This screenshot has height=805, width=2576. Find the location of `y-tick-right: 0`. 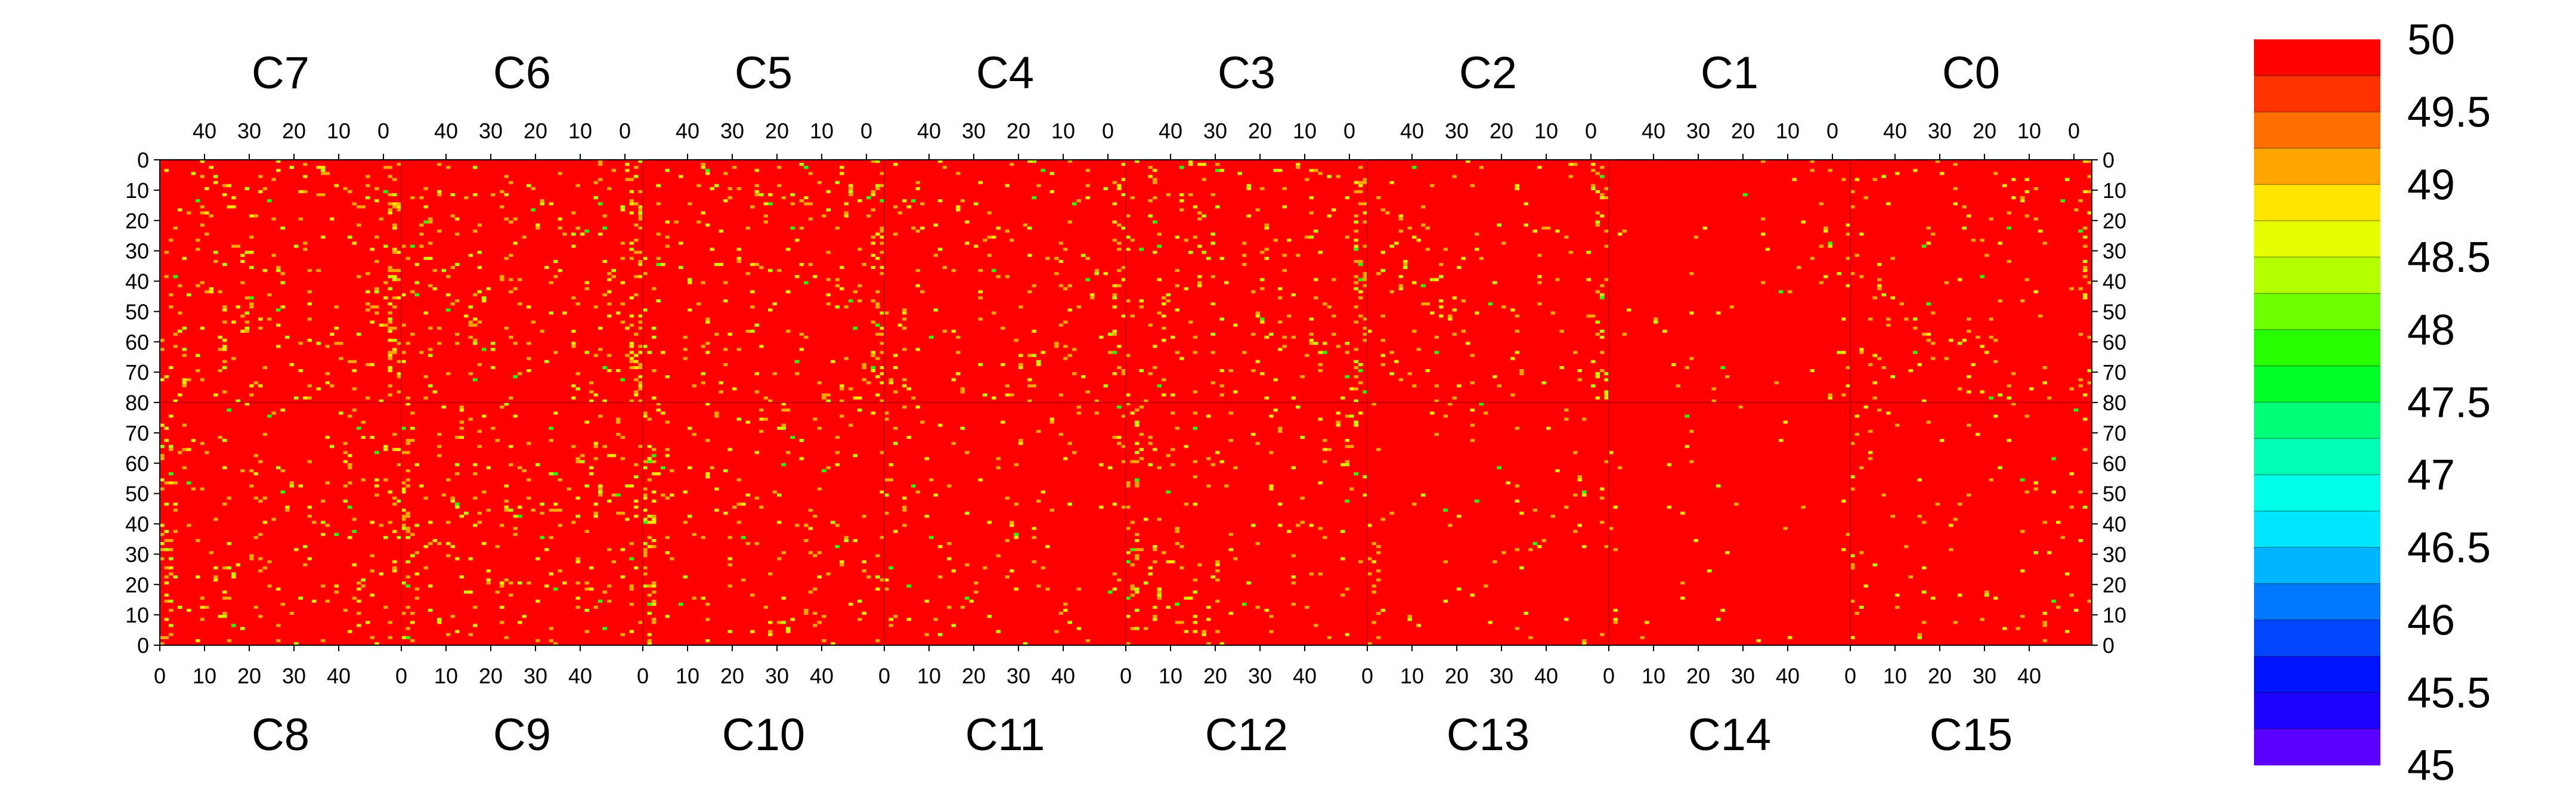

y-tick-right: 0 is located at coordinates (2109, 645).